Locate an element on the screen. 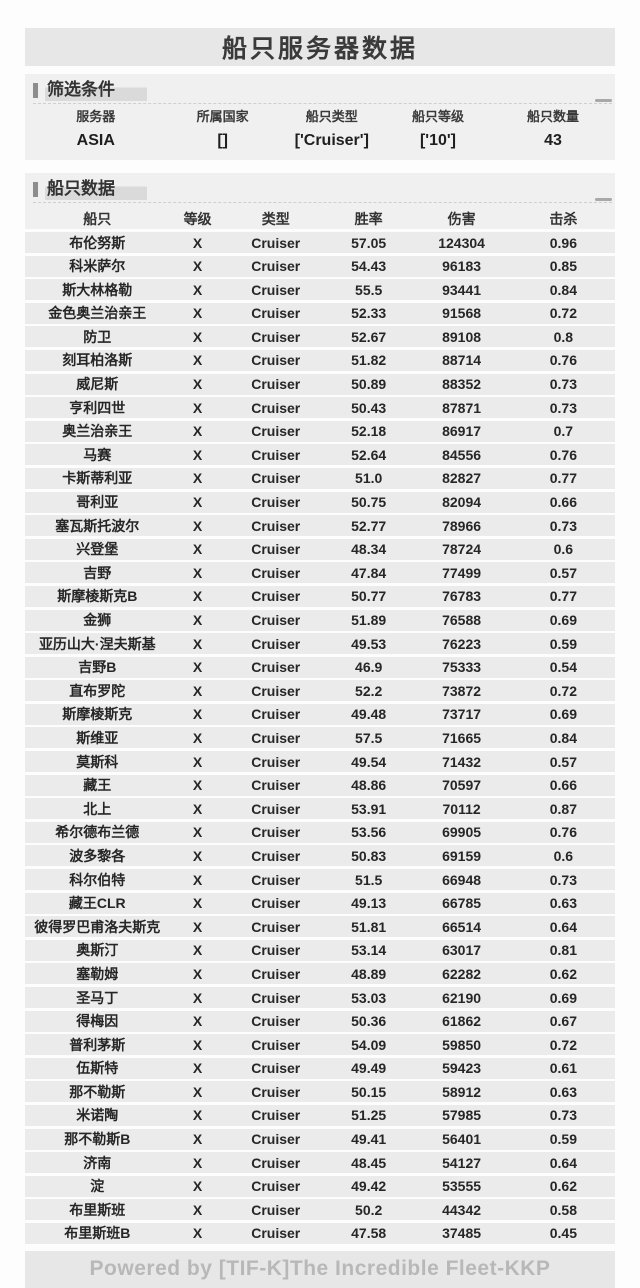 This screenshot has height=1288, width=640. cell-ship-name: 斯维亚 is located at coordinates (97, 737).